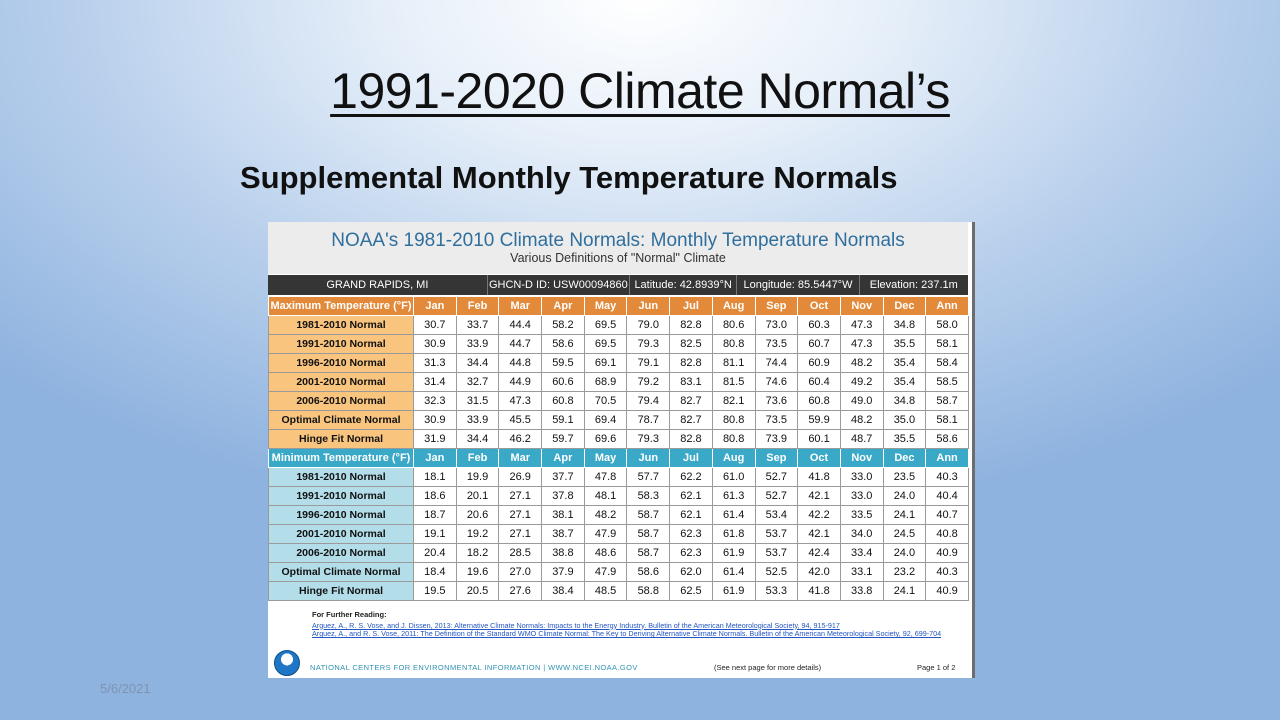 Image resolution: width=1280 pixels, height=720 pixels. I want to click on table-cell: 48.5, so click(605, 591).